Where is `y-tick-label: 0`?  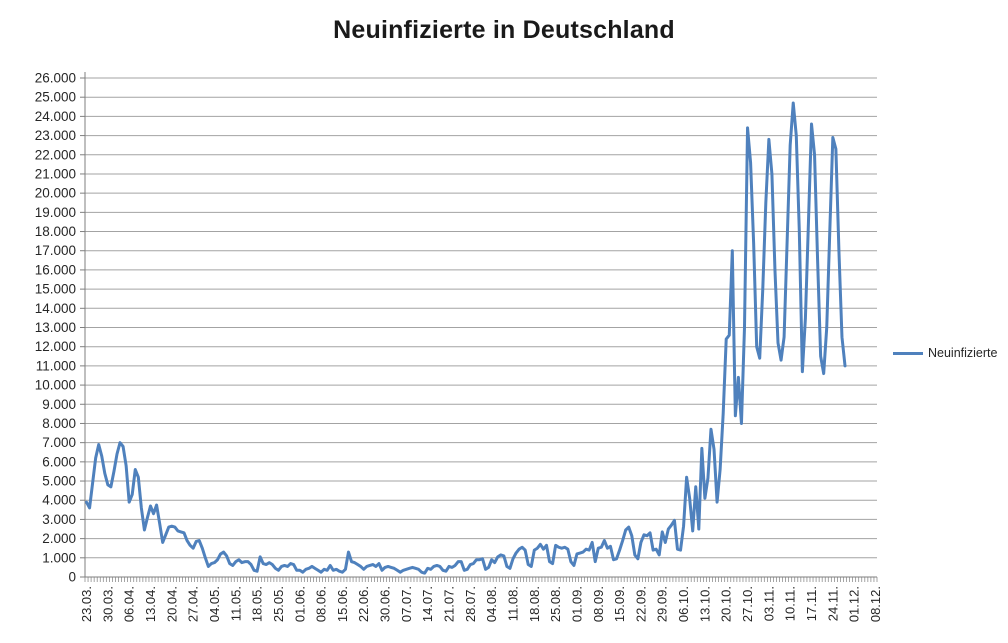
y-tick-label: 0 is located at coordinates (72, 577).